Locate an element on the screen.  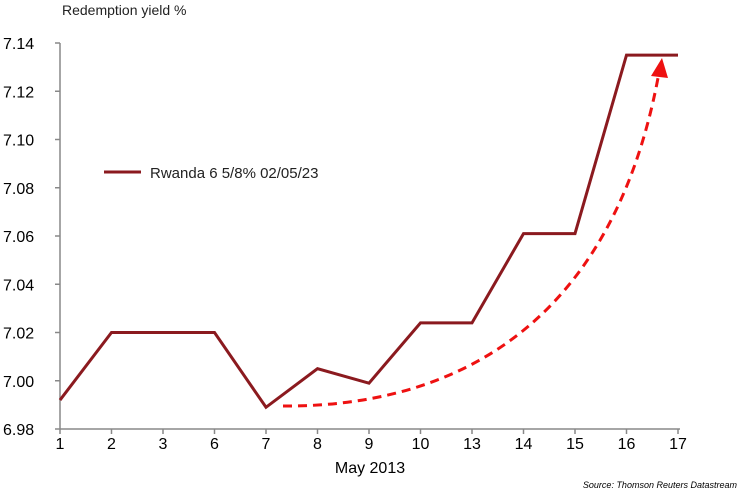
y-tick-label: 7.08 is located at coordinates (18, 189).